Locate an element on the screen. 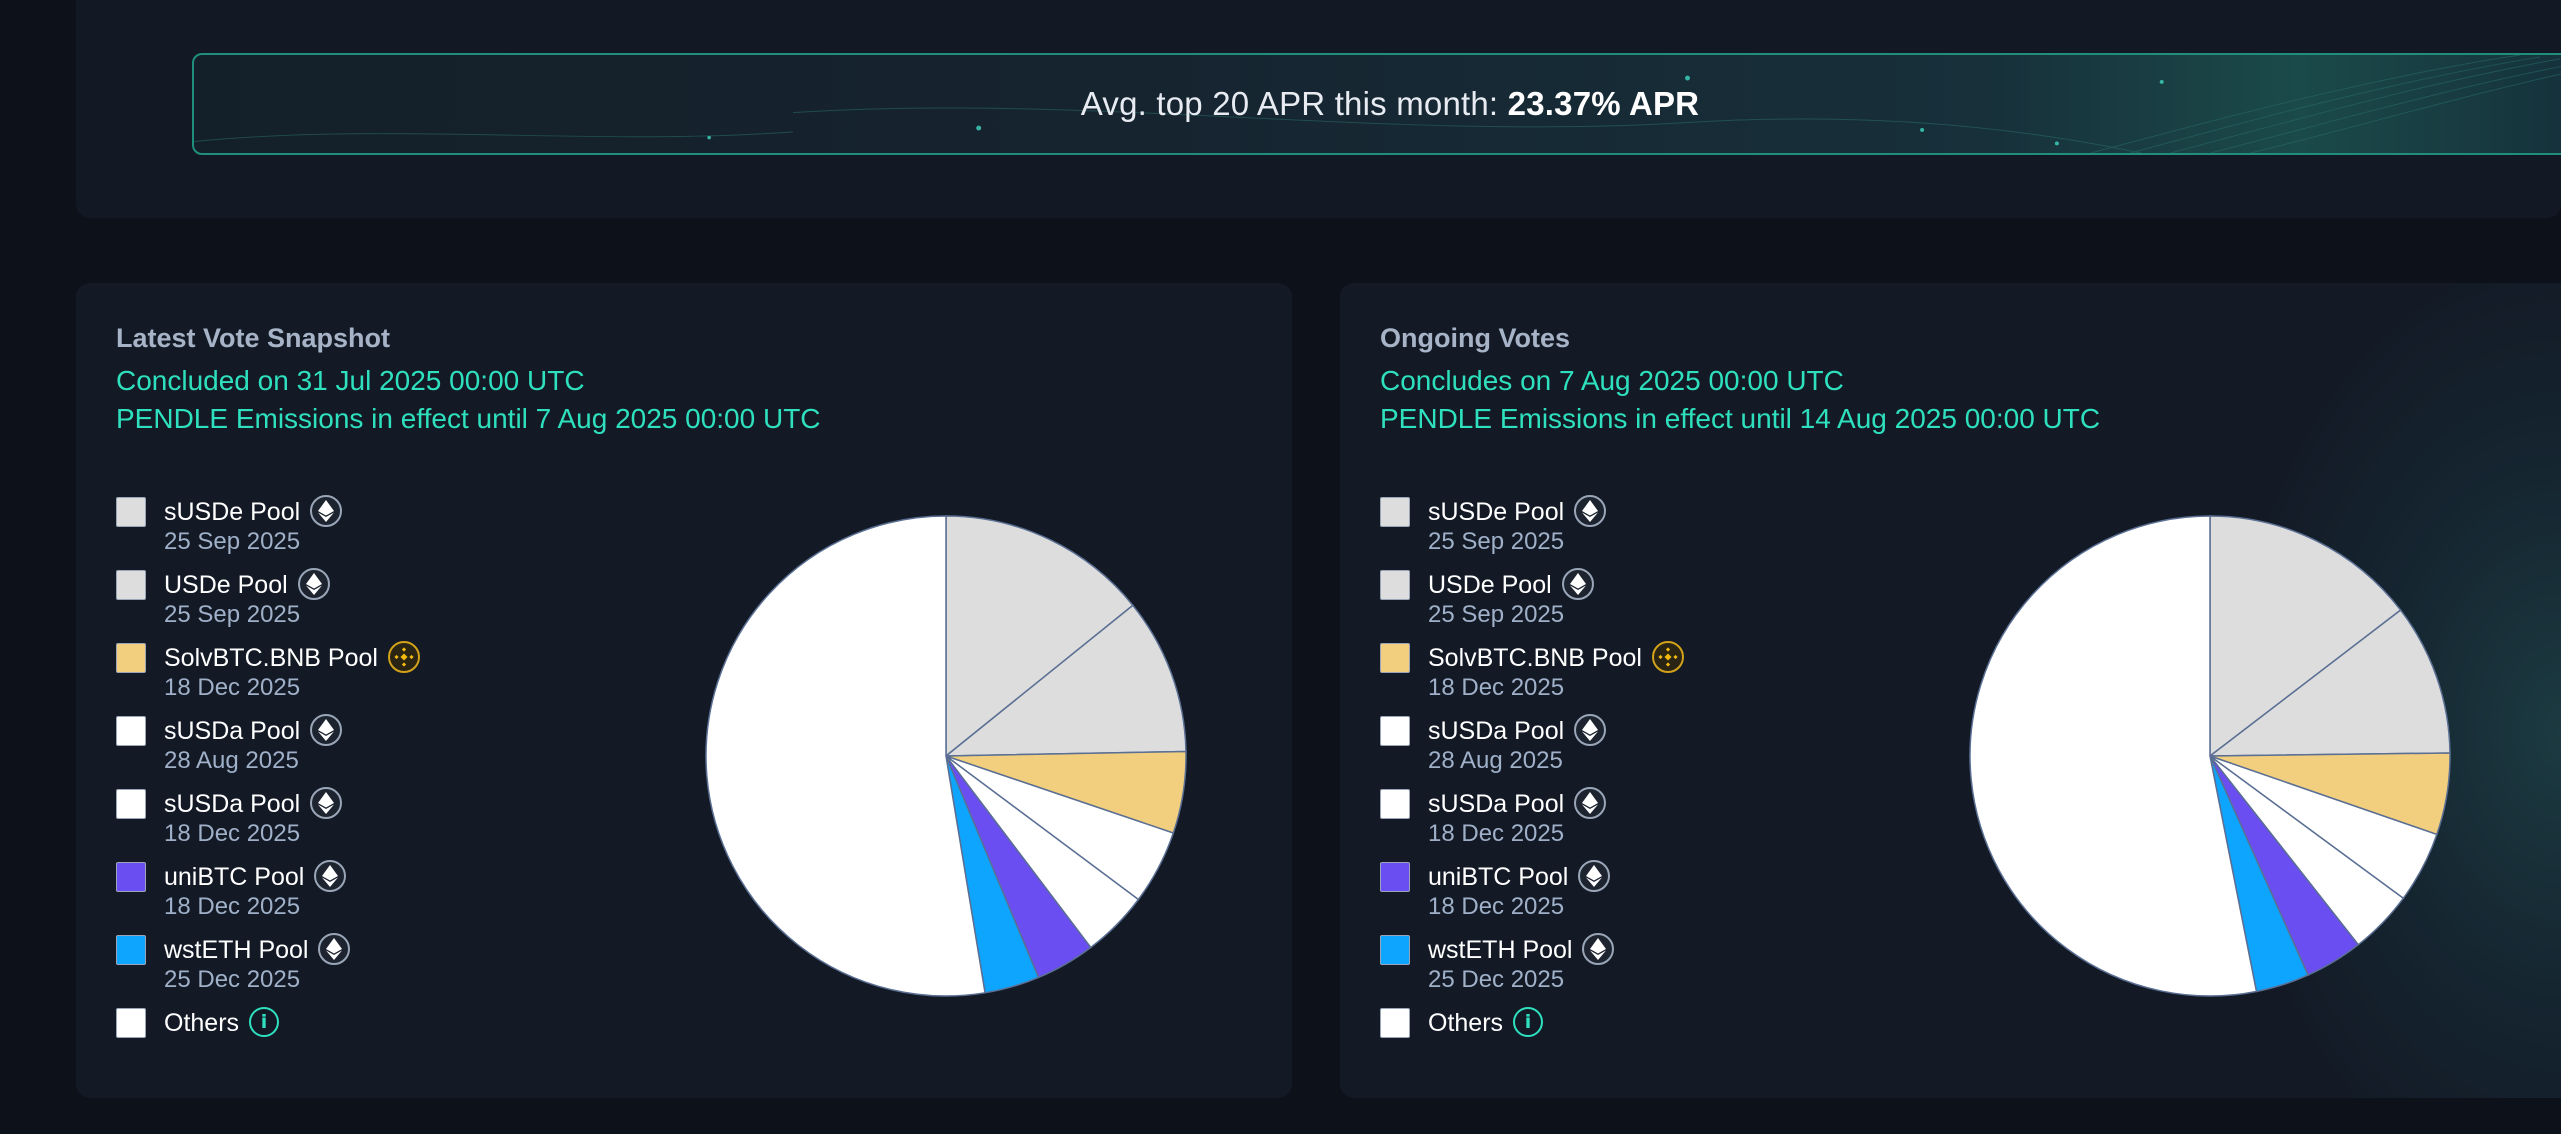 This screenshot has width=2561, height=1134. apr-label: Avg. top 20 APR this month: is located at coordinates (1289, 103).